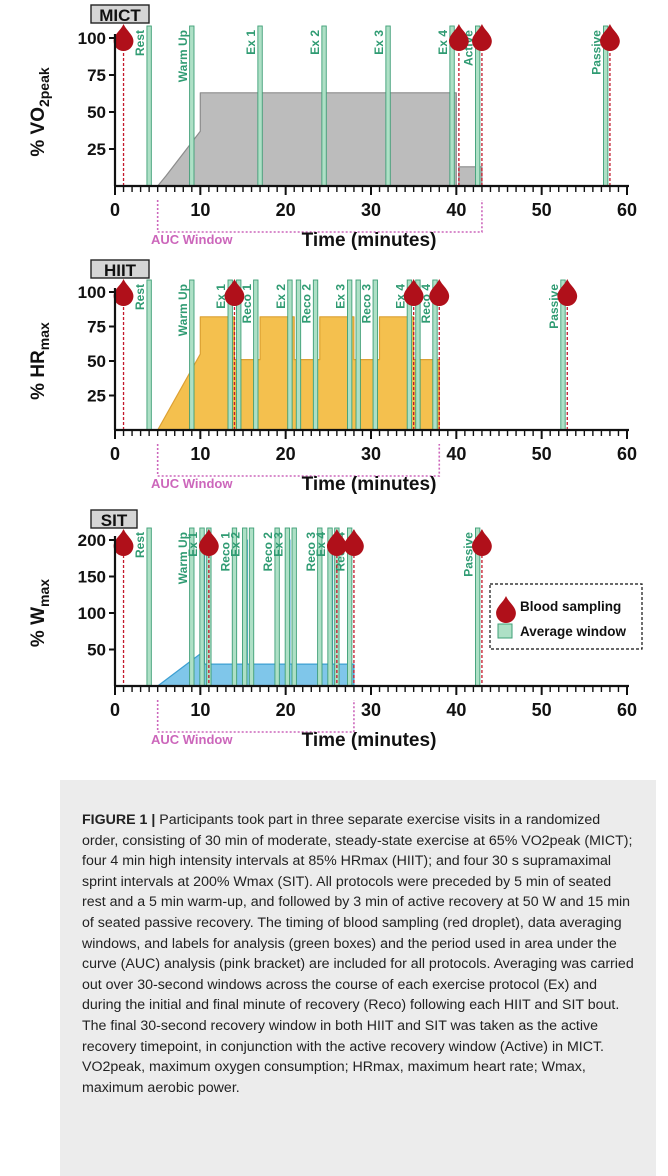  What do you see at coordinates (573, 631) in the screenshot?
I see `legend-entry: Average window` at bounding box center [573, 631].